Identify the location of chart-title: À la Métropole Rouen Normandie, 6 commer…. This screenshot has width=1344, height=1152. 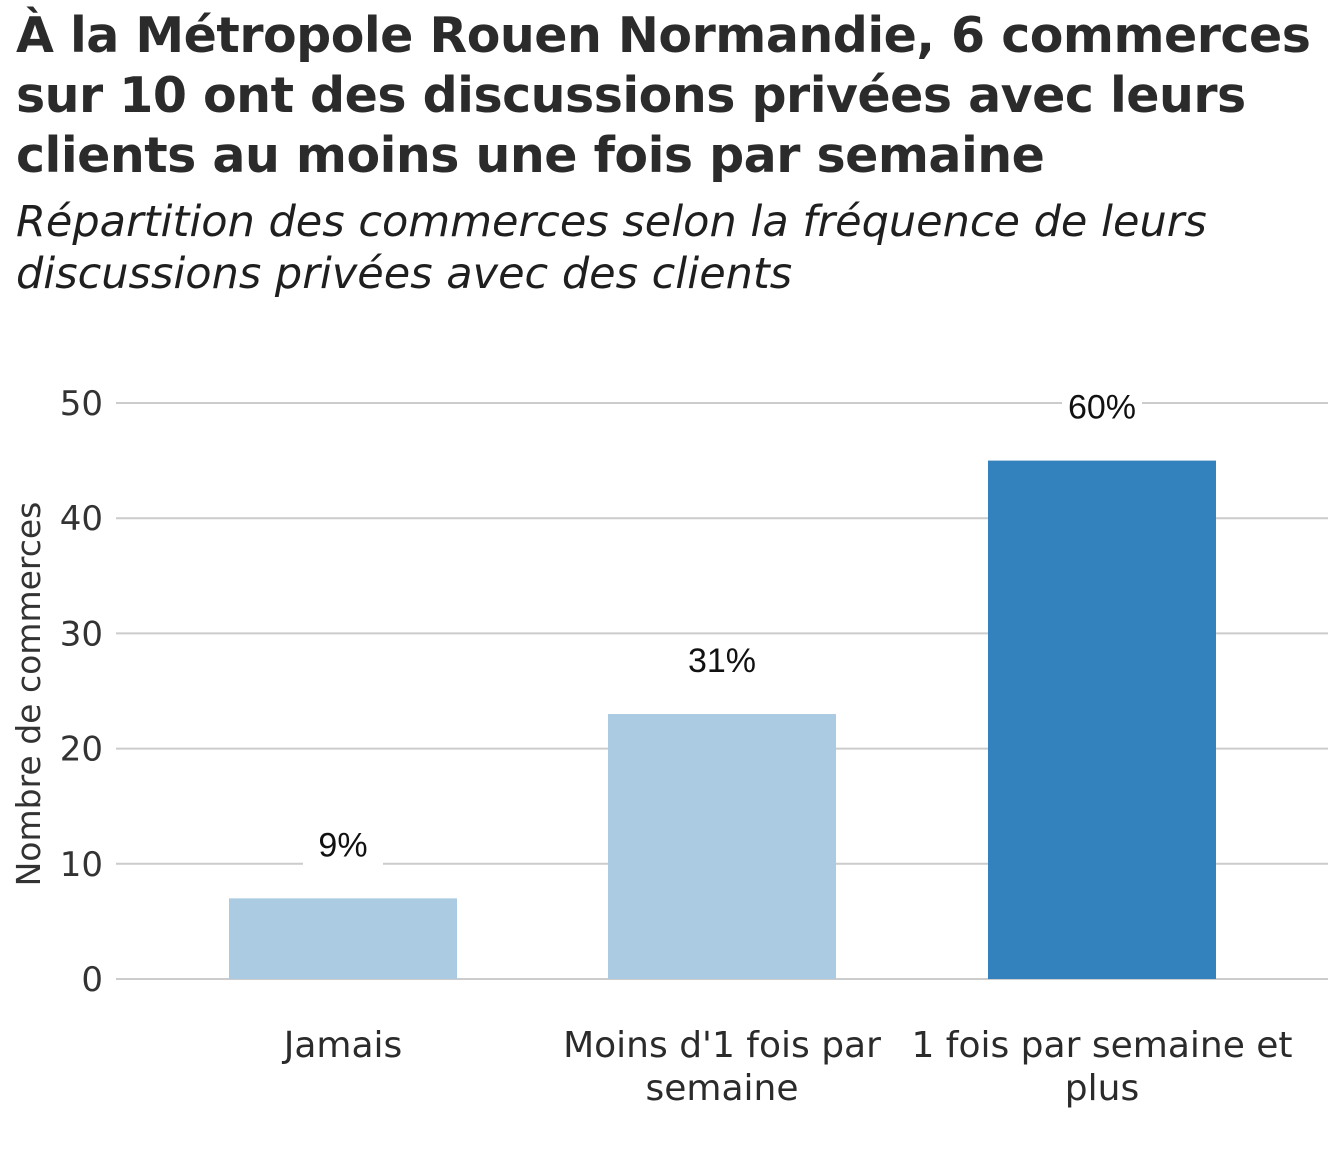
(663, 95).